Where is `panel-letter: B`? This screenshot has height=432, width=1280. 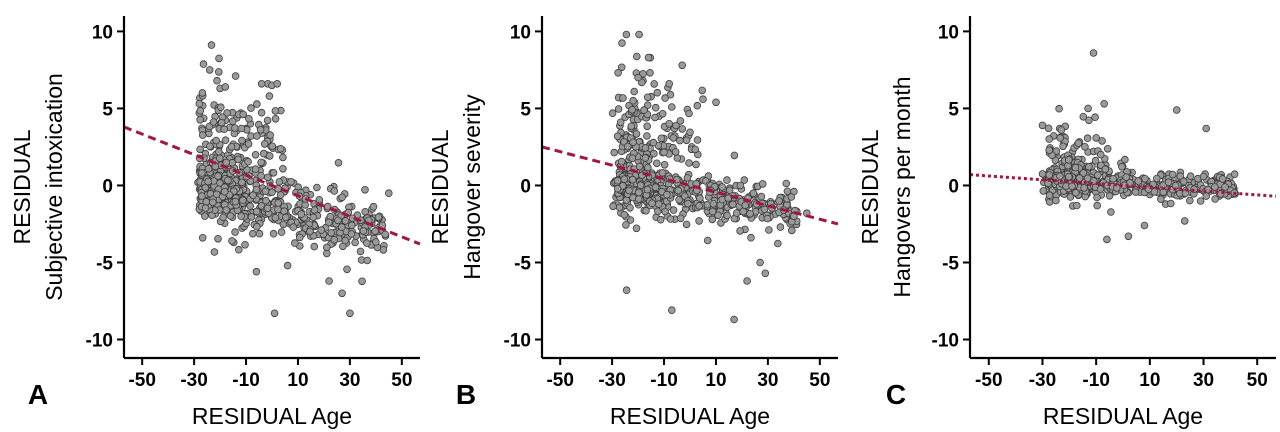
panel-letter: B is located at coordinates (466, 394).